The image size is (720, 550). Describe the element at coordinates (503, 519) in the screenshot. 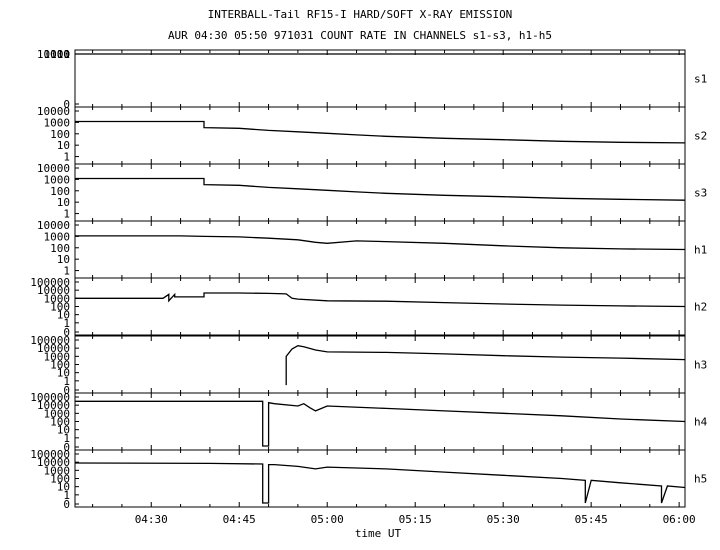

I see `x-tick-label: 05:30` at that location.